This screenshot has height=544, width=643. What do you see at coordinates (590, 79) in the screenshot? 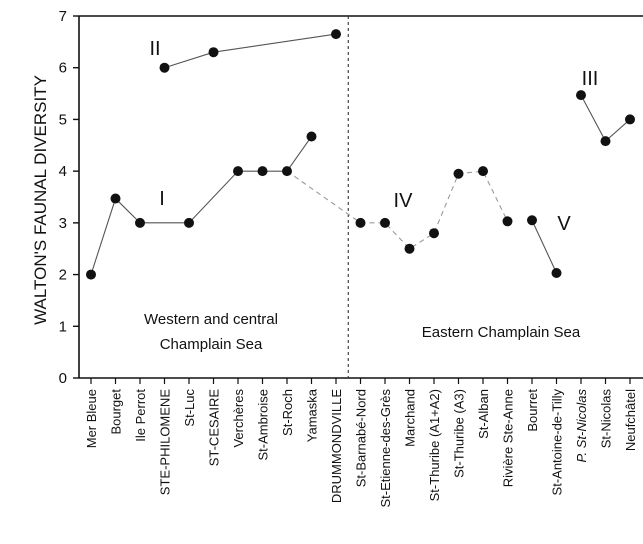
I see `series-label: III` at bounding box center [590, 79].